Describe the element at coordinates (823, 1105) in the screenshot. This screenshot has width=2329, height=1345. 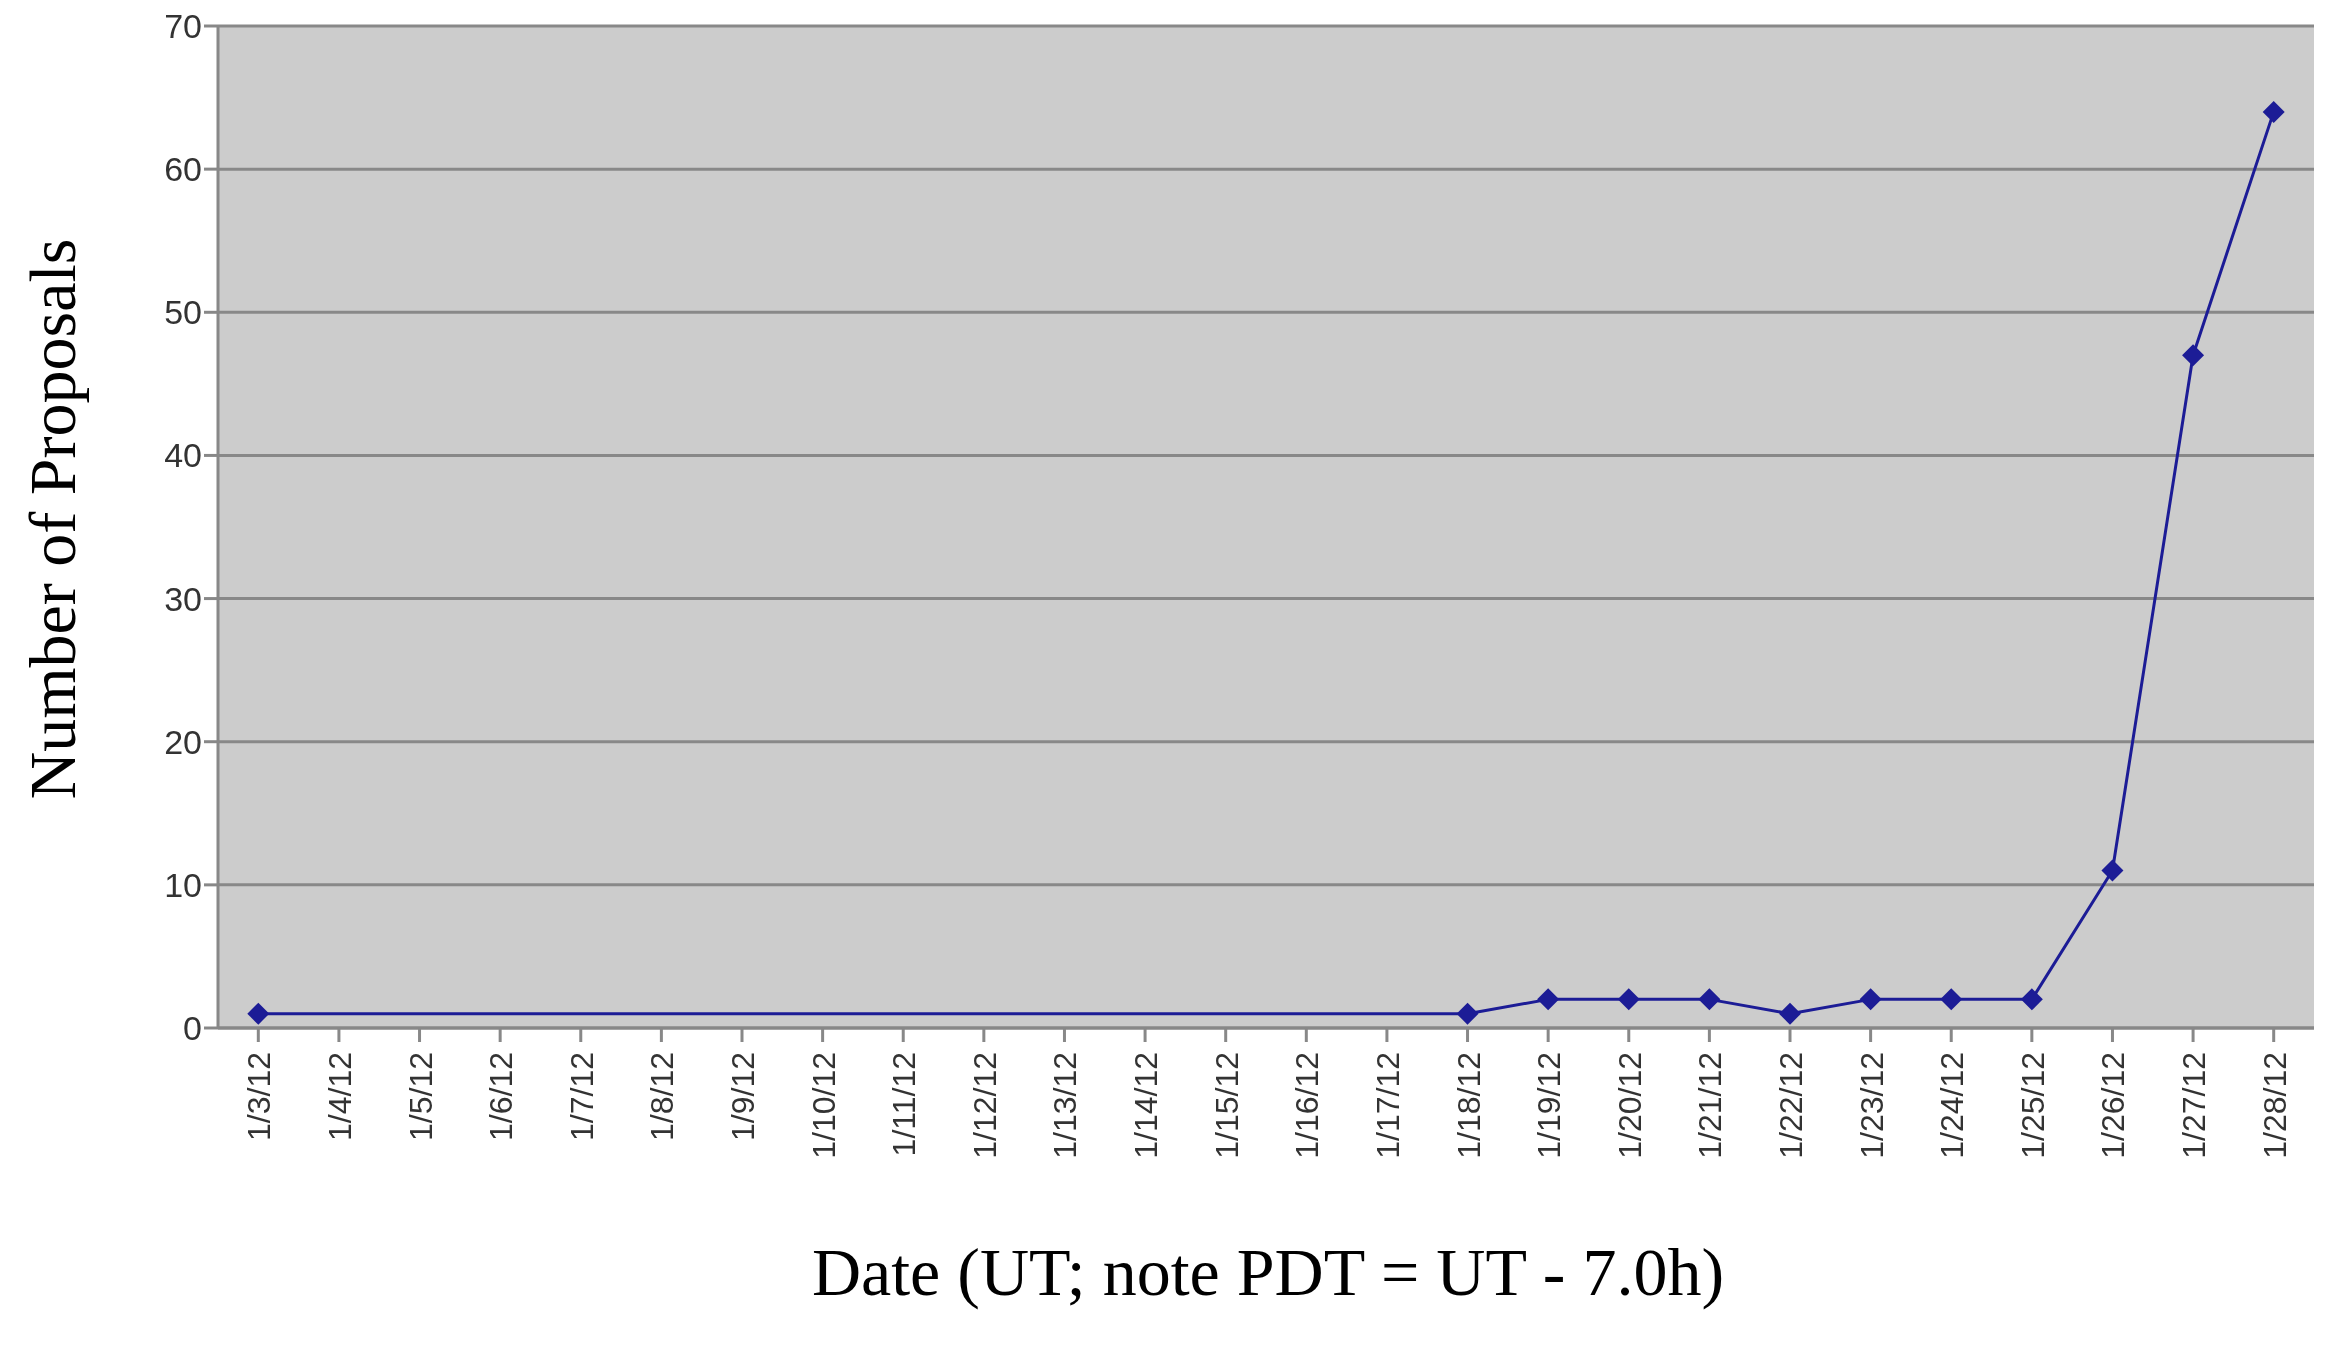
I see `x-tick-label: 1/10/12` at that location.